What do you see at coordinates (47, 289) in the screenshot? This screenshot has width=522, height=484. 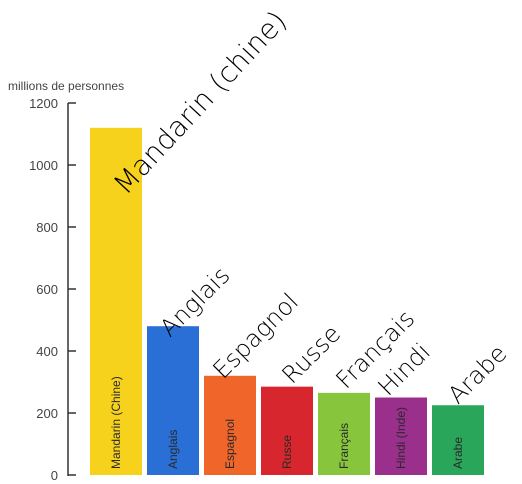 I see `y-tick-label: 600` at bounding box center [47, 289].